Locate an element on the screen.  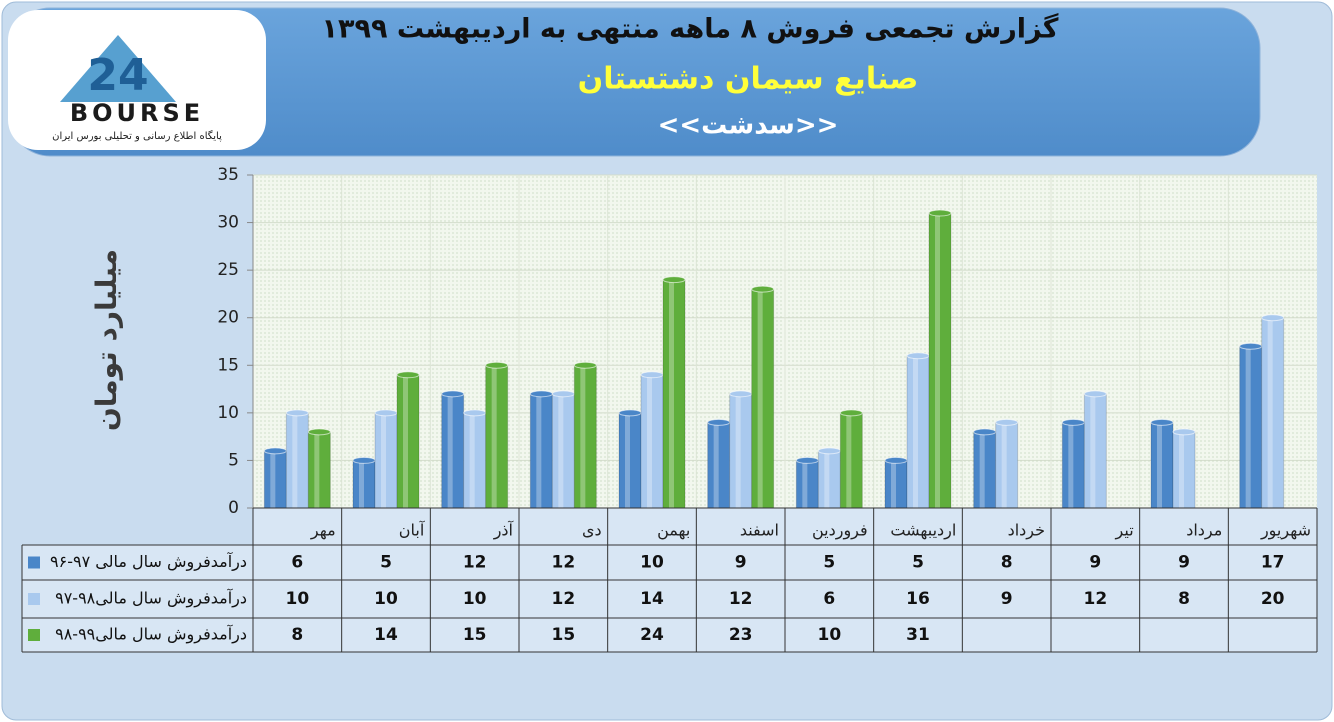
table-value: 24 is located at coordinates (652, 635).